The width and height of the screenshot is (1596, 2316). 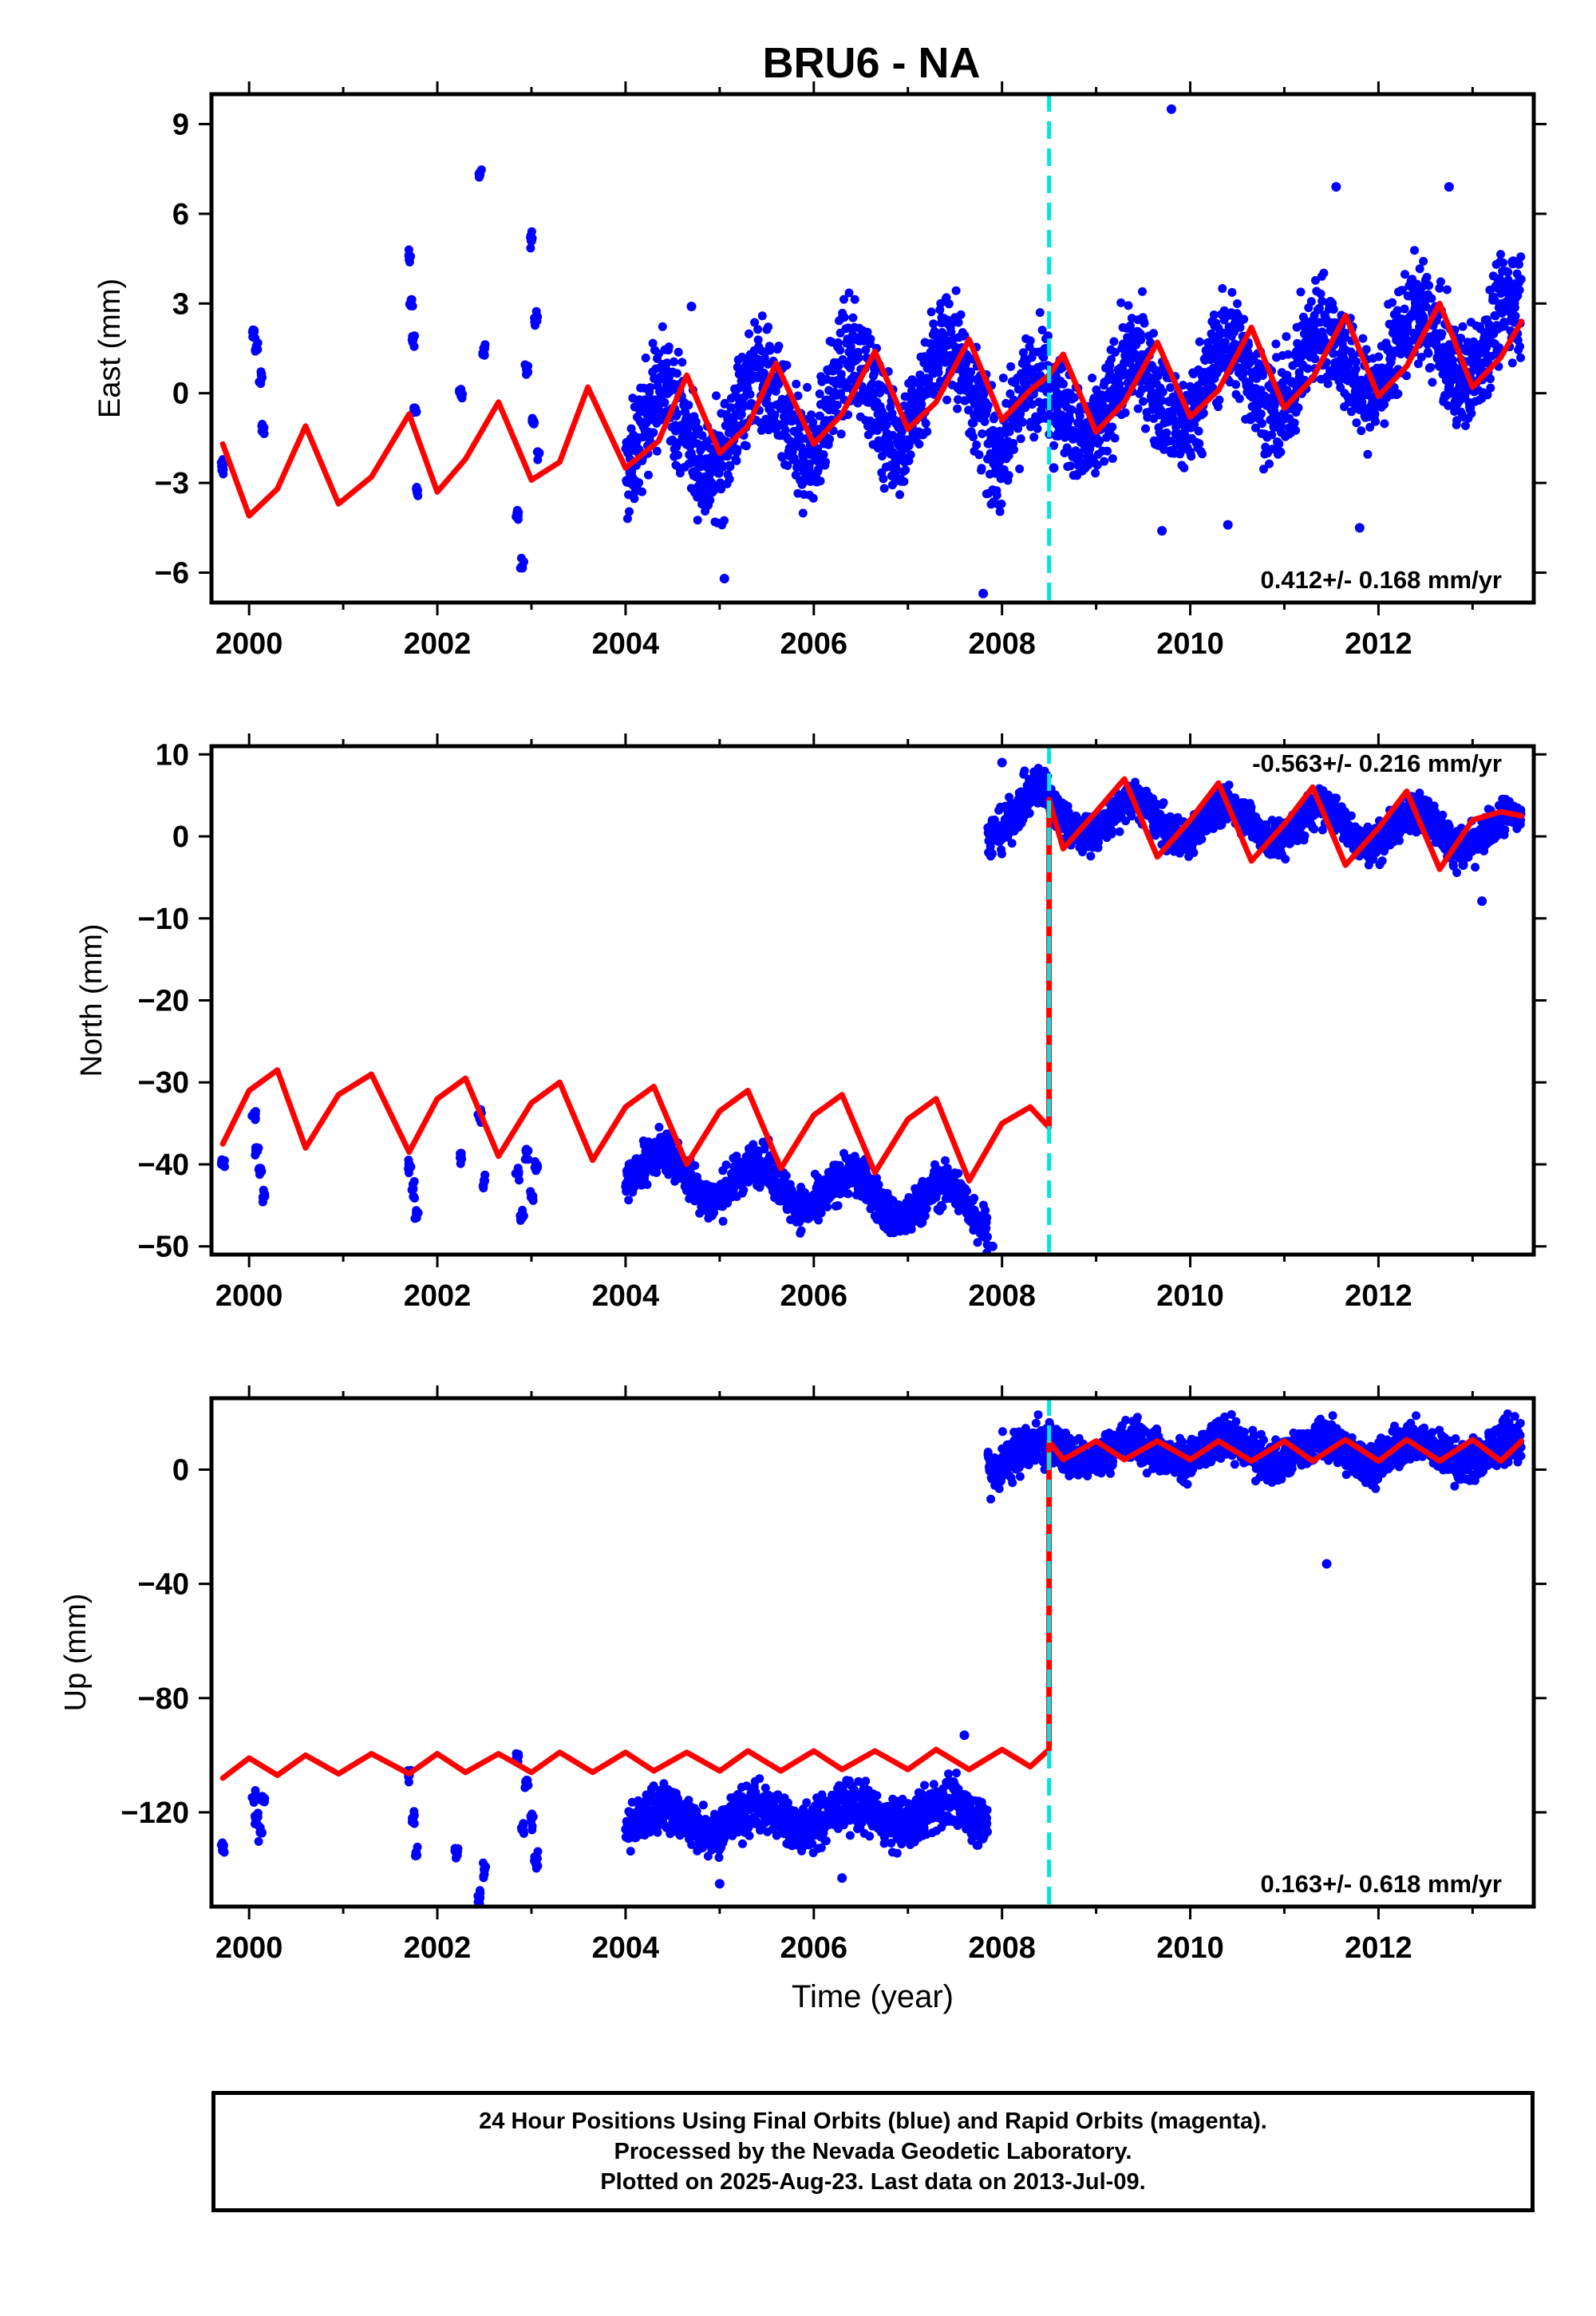 What do you see at coordinates (872, 409) in the screenshot?
I see `east-model-curve` at bounding box center [872, 409].